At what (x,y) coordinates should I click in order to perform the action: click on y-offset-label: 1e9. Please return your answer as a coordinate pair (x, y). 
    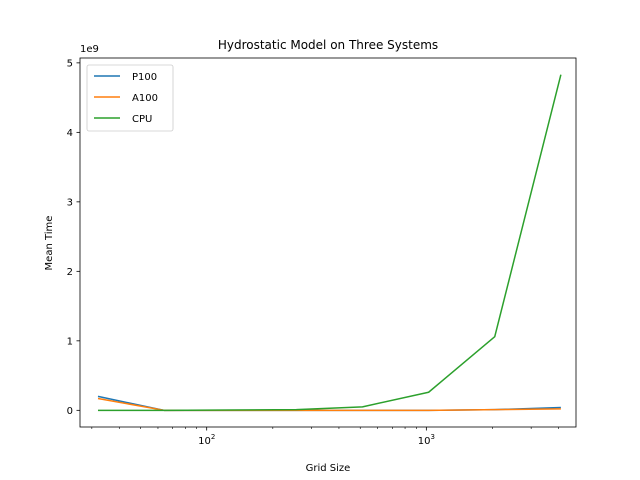
    Looking at the image, I should click on (89, 49).